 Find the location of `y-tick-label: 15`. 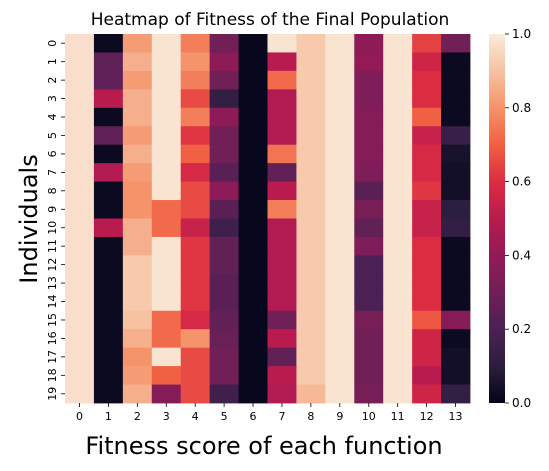

y-tick-label: 15 is located at coordinates (52, 320).